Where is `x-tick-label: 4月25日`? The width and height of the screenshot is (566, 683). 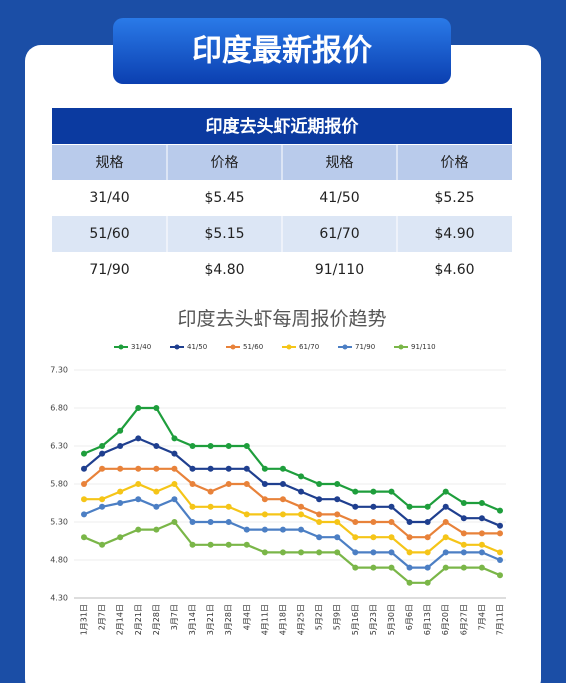 x-tick-label: 4月25日 is located at coordinates (301, 619).